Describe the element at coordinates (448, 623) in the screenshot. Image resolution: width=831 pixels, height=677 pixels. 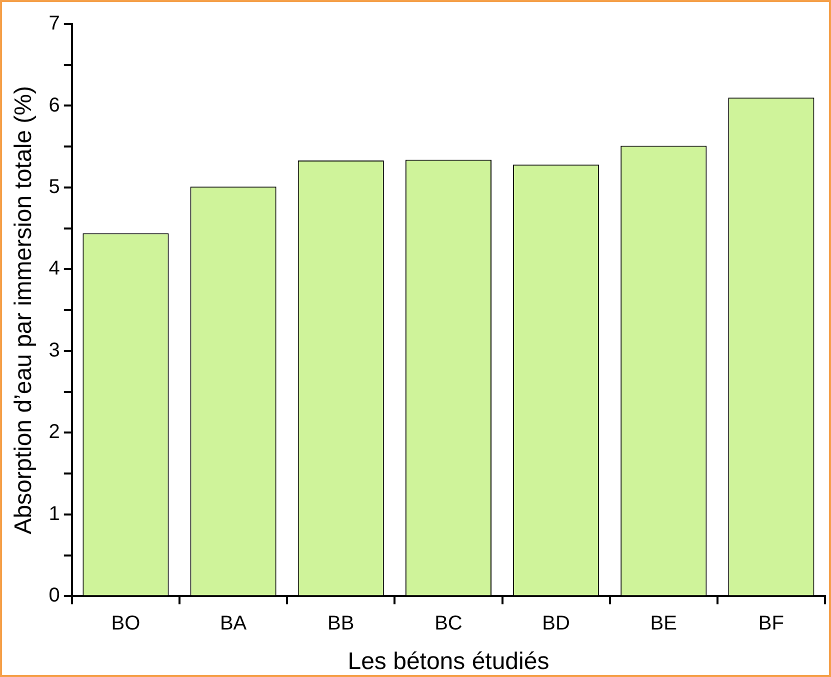
I see `x-tick-label: BC` at that location.